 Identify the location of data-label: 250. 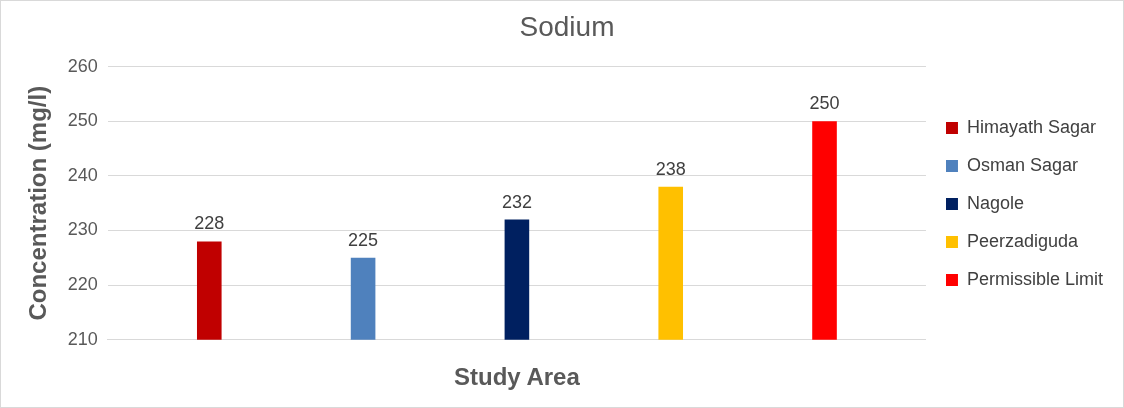
(824, 103).